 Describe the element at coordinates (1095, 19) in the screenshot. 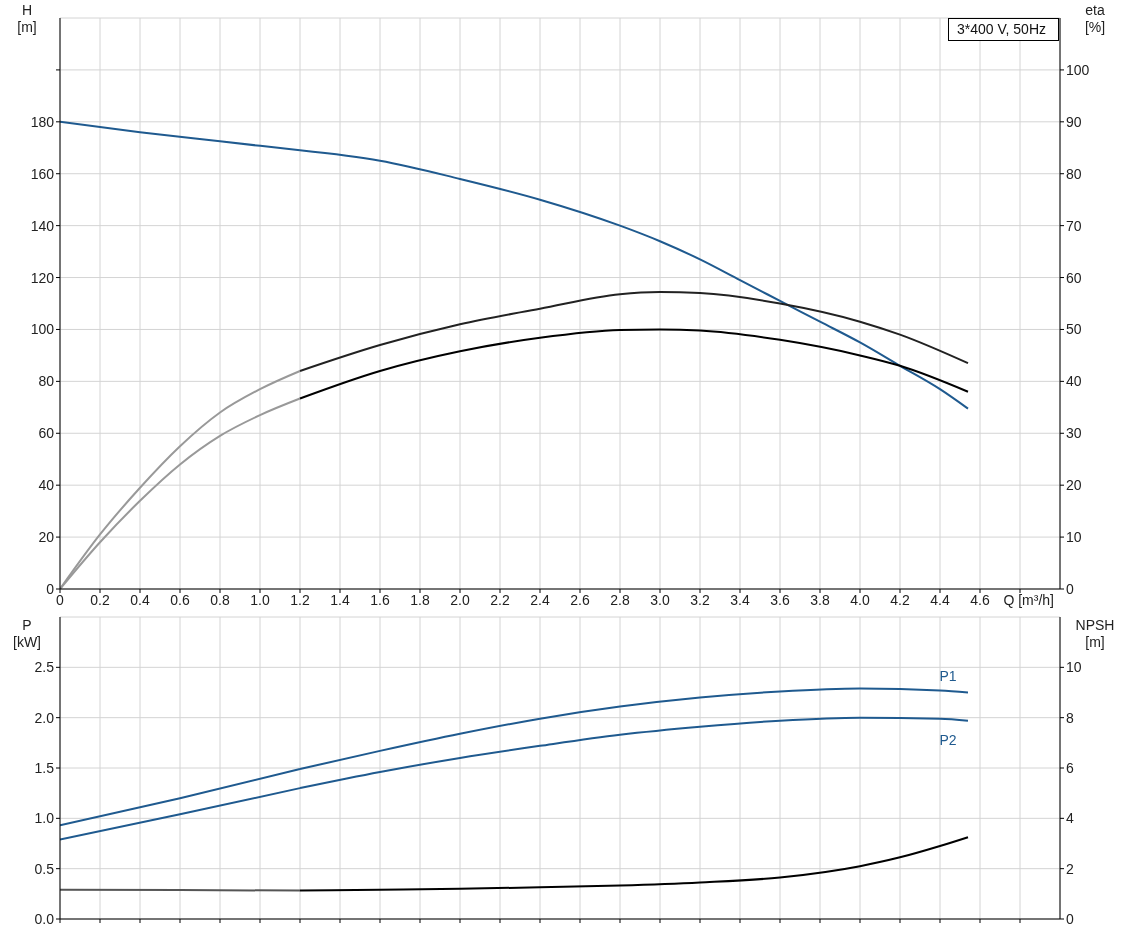

I see `y2-axis-title: eta [%]` at that location.